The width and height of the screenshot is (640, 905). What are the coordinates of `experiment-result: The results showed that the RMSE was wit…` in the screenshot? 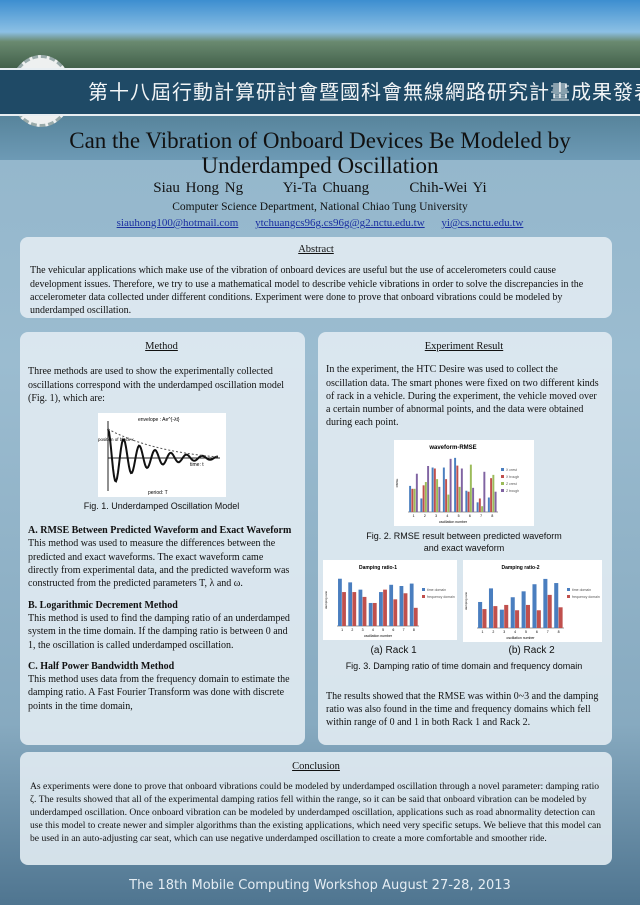 It's located at (462, 709).